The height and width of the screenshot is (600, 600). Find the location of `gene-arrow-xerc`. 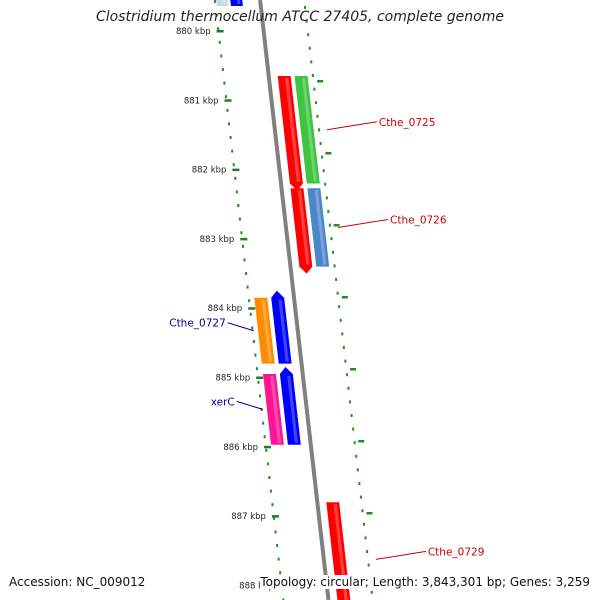

gene-arrow-xerc is located at coordinates (290, 406).